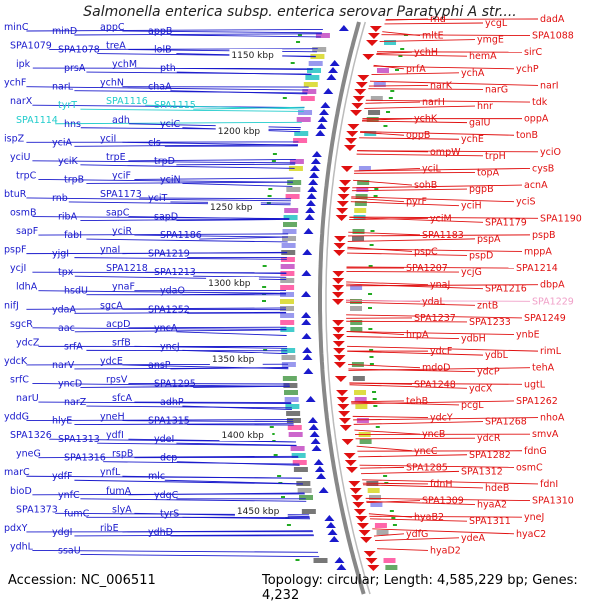 The height and width of the screenshot is (603, 600). Describe the element at coordinates (497, 488) in the screenshot. I see `gene-label-hdeB: hdeB` at that location.